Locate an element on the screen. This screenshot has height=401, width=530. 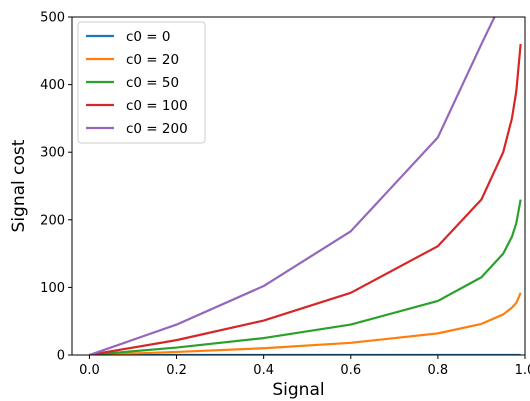
x-tick-label: 0.4 is located at coordinates (263, 370).